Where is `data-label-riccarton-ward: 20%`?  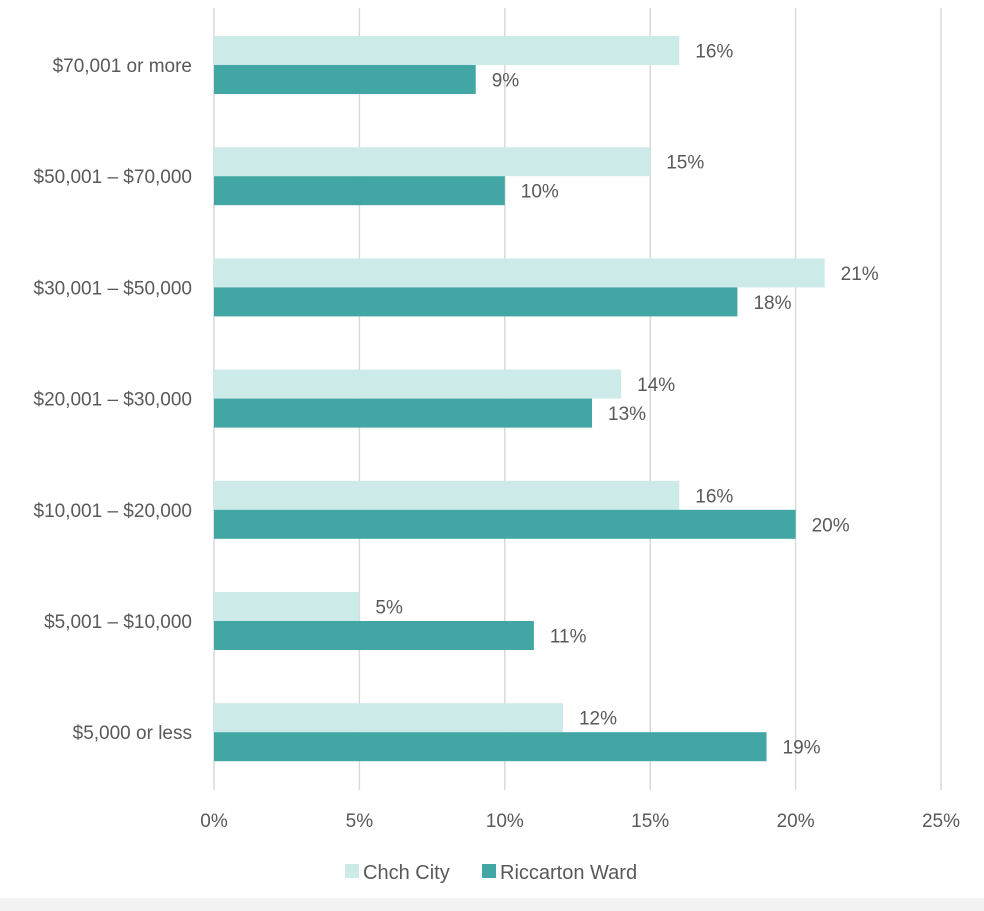
data-label-riccarton-ward: 20% is located at coordinates (831, 525).